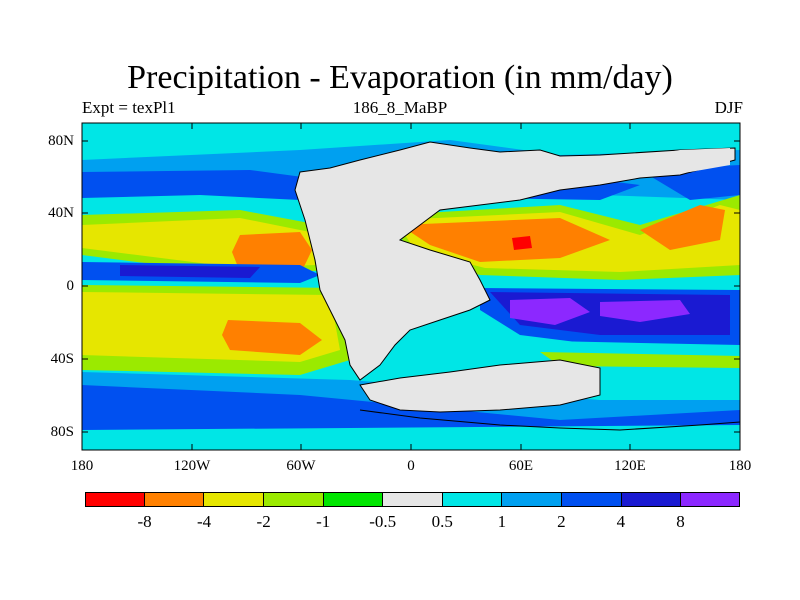 The height and width of the screenshot is (600, 800). What do you see at coordinates (61, 141) in the screenshot?
I see `lat-label-80n: 80N` at bounding box center [61, 141].